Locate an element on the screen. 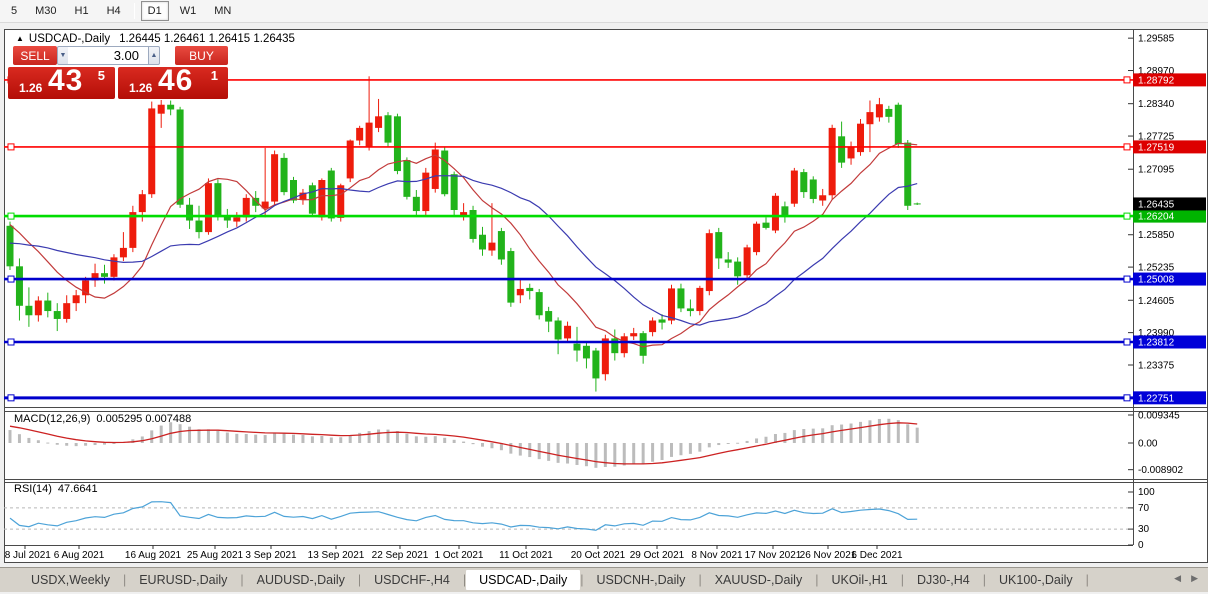 This screenshot has width=1208, height=594. chart-tab-audusd-daily: AUDUSD-,Daily is located at coordinates (300, 580).